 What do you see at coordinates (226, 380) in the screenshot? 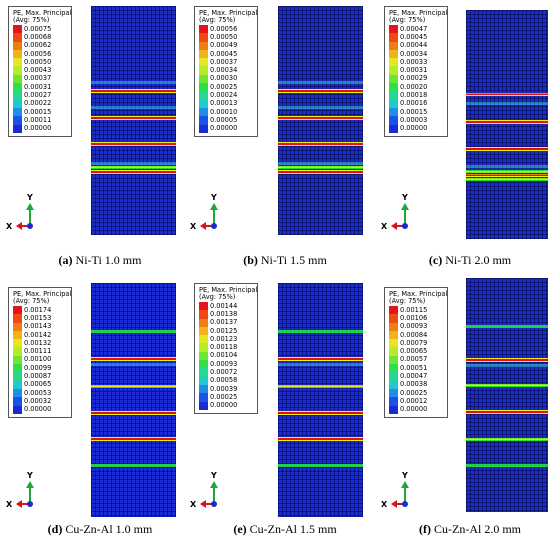
I see `legend-row: 0.00058` at bounding box center [226, 380].